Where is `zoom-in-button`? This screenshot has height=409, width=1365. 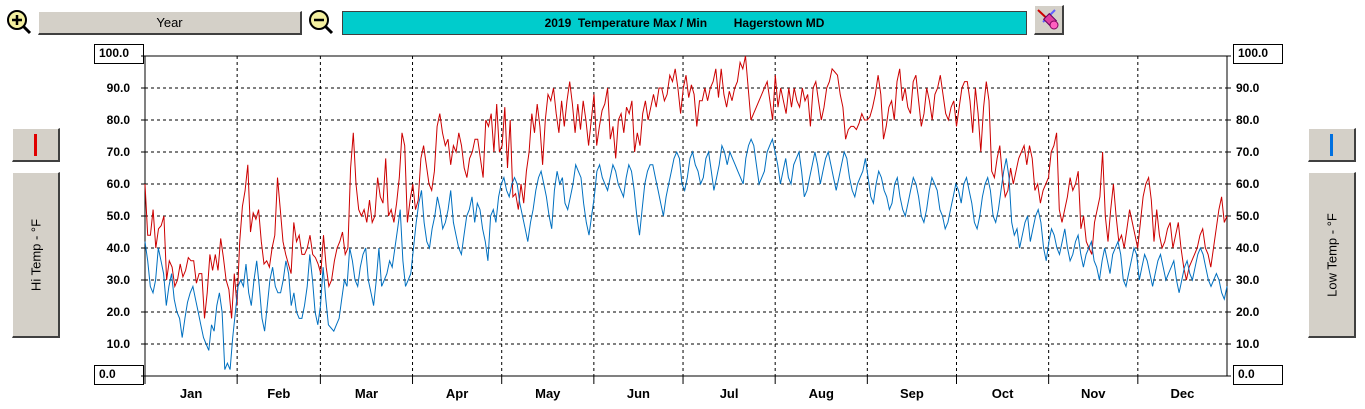 zoom-in-button is located at coordinates (19, 22).